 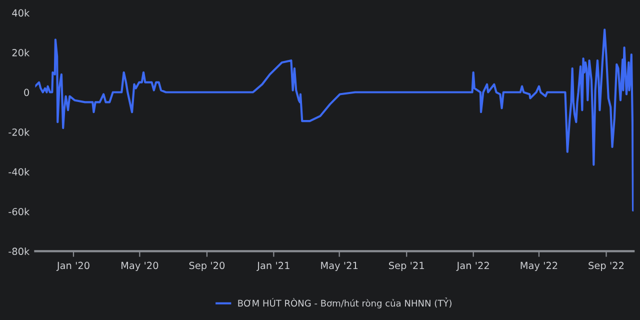 What do you see at coordinates (539, 267) in the screenshot?
I see `x-tick-label: May '22` at bounding box center [539, 267].